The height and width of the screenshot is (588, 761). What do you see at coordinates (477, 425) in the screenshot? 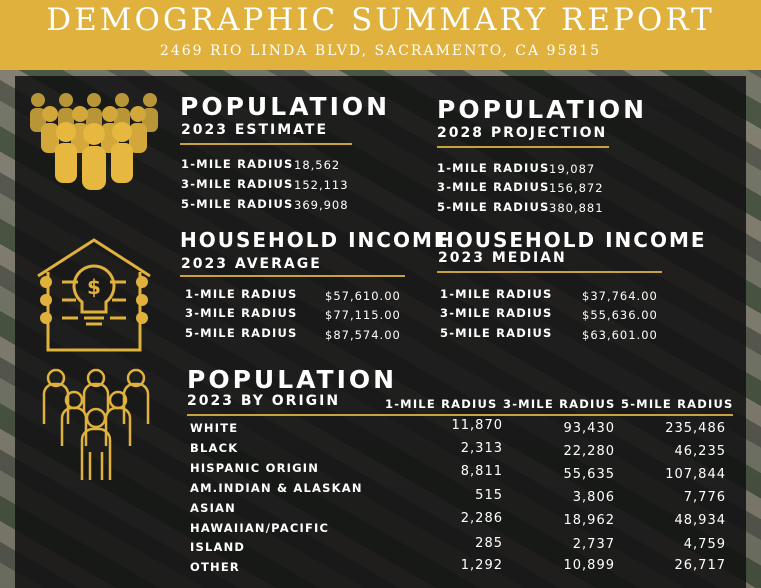
I see `origin-cell: 11,870` at bounding box center [477, 425].